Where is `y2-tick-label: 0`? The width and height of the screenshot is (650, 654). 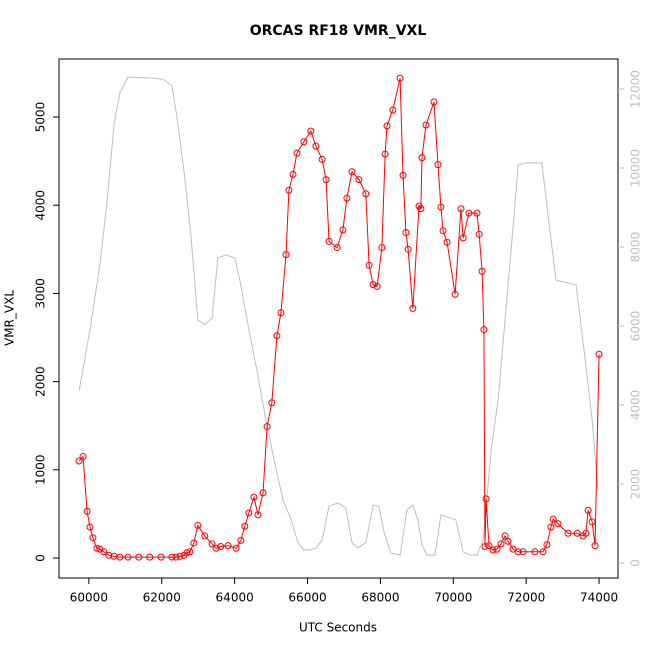
y2-tick-label: 0 is located at coordinates (636, 563).